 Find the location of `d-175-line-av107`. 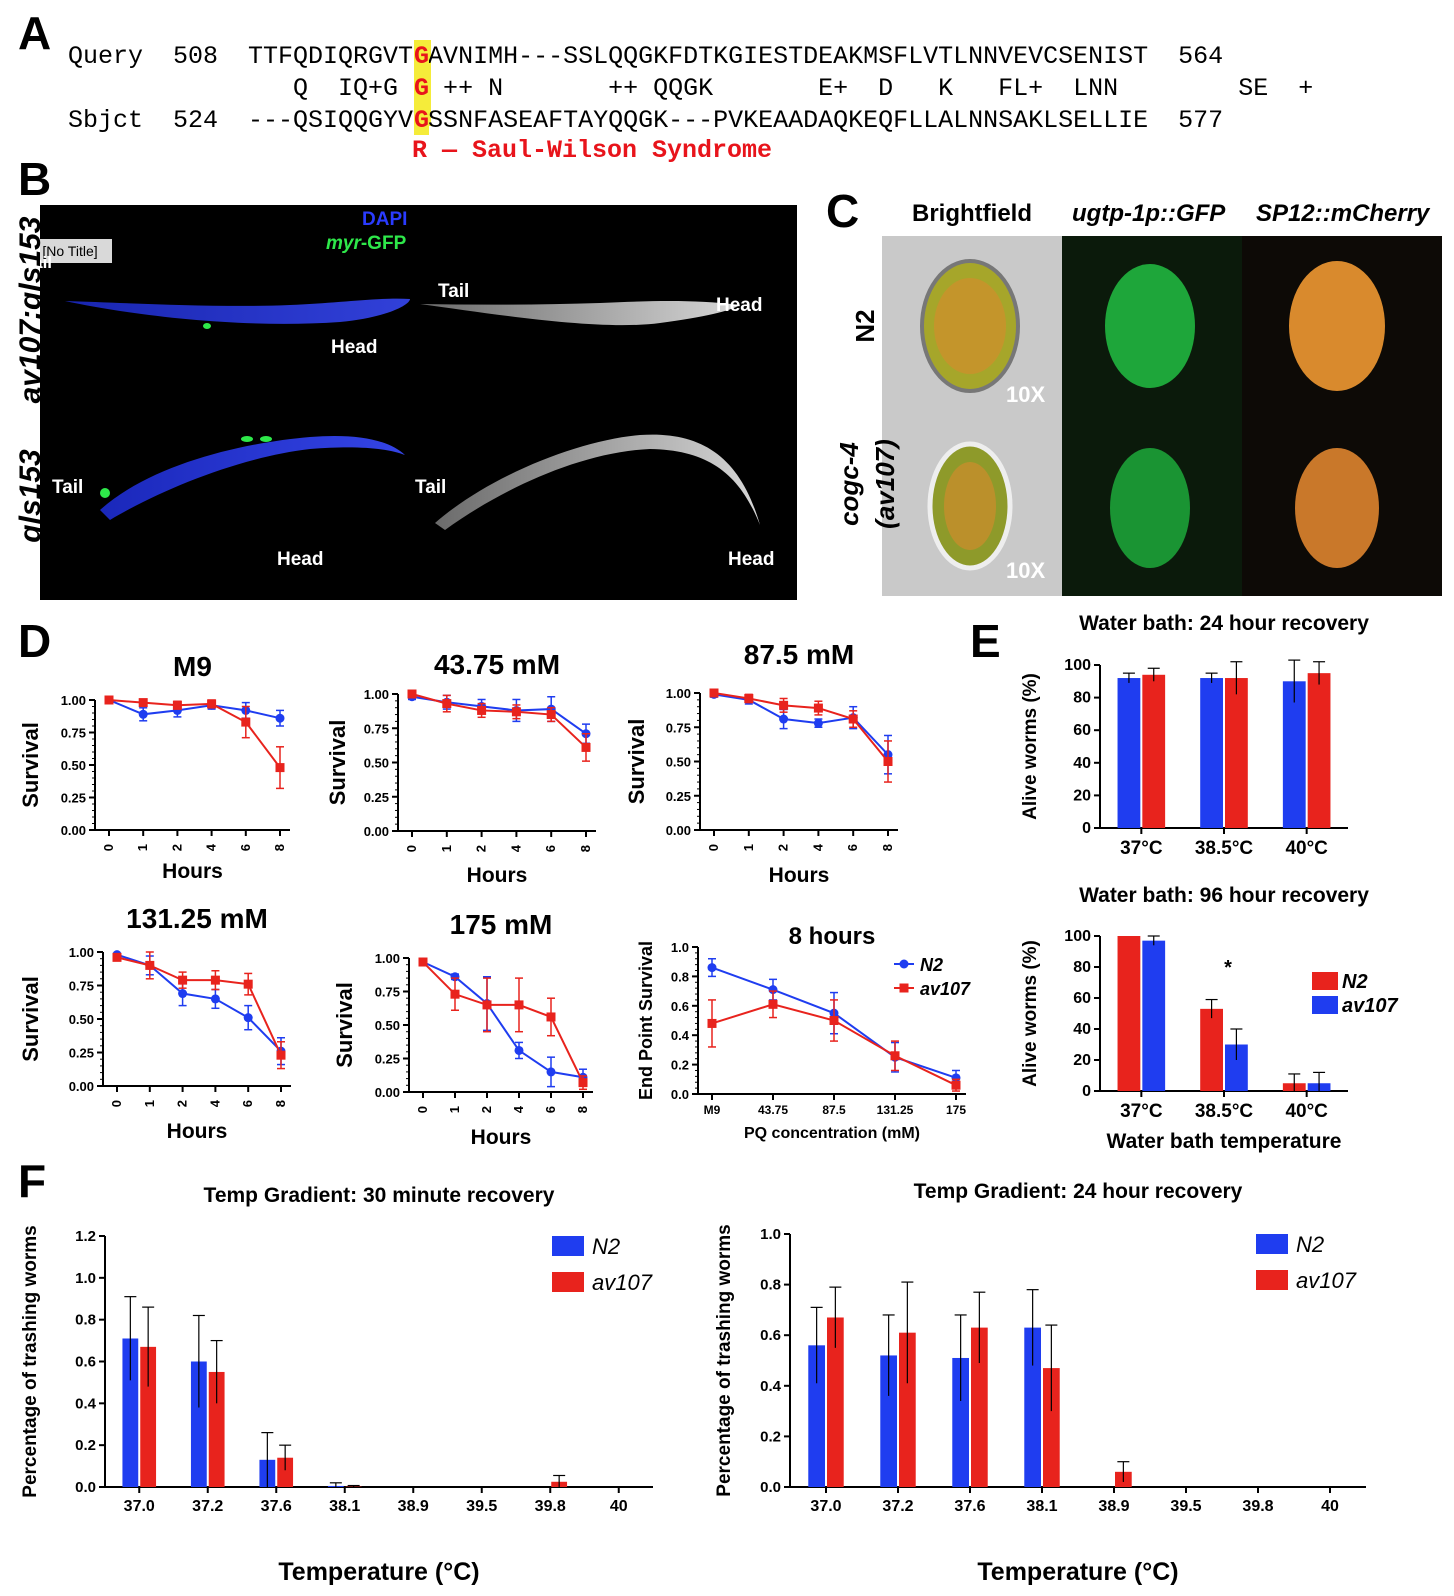

d-175-line-av107 is located at coordinates (503, 1022).